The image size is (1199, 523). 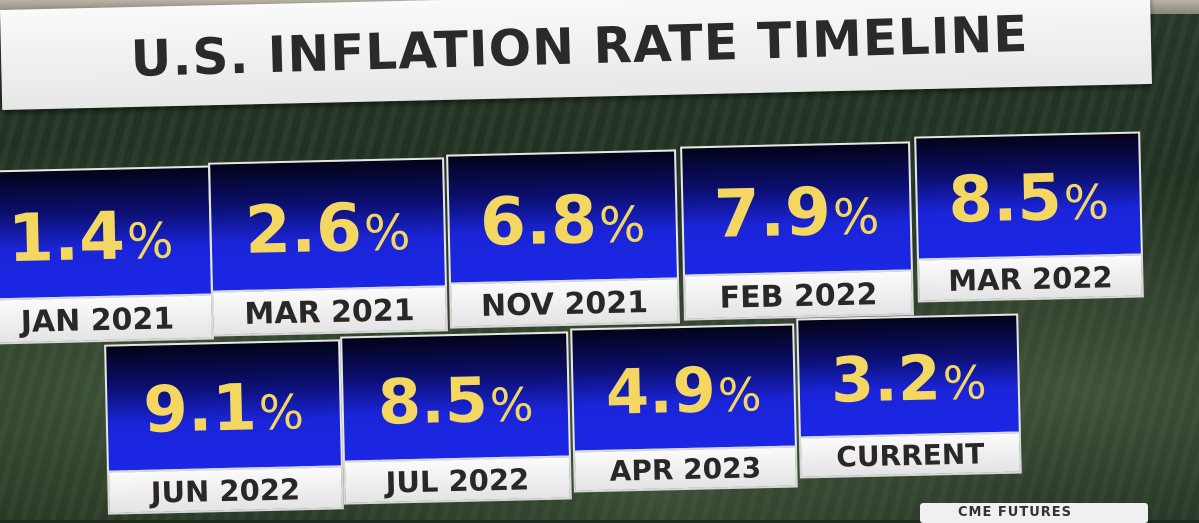 I want to click on rate-card-feb-2022: 7.9% FEB 2022, so click(x=797, y=231).